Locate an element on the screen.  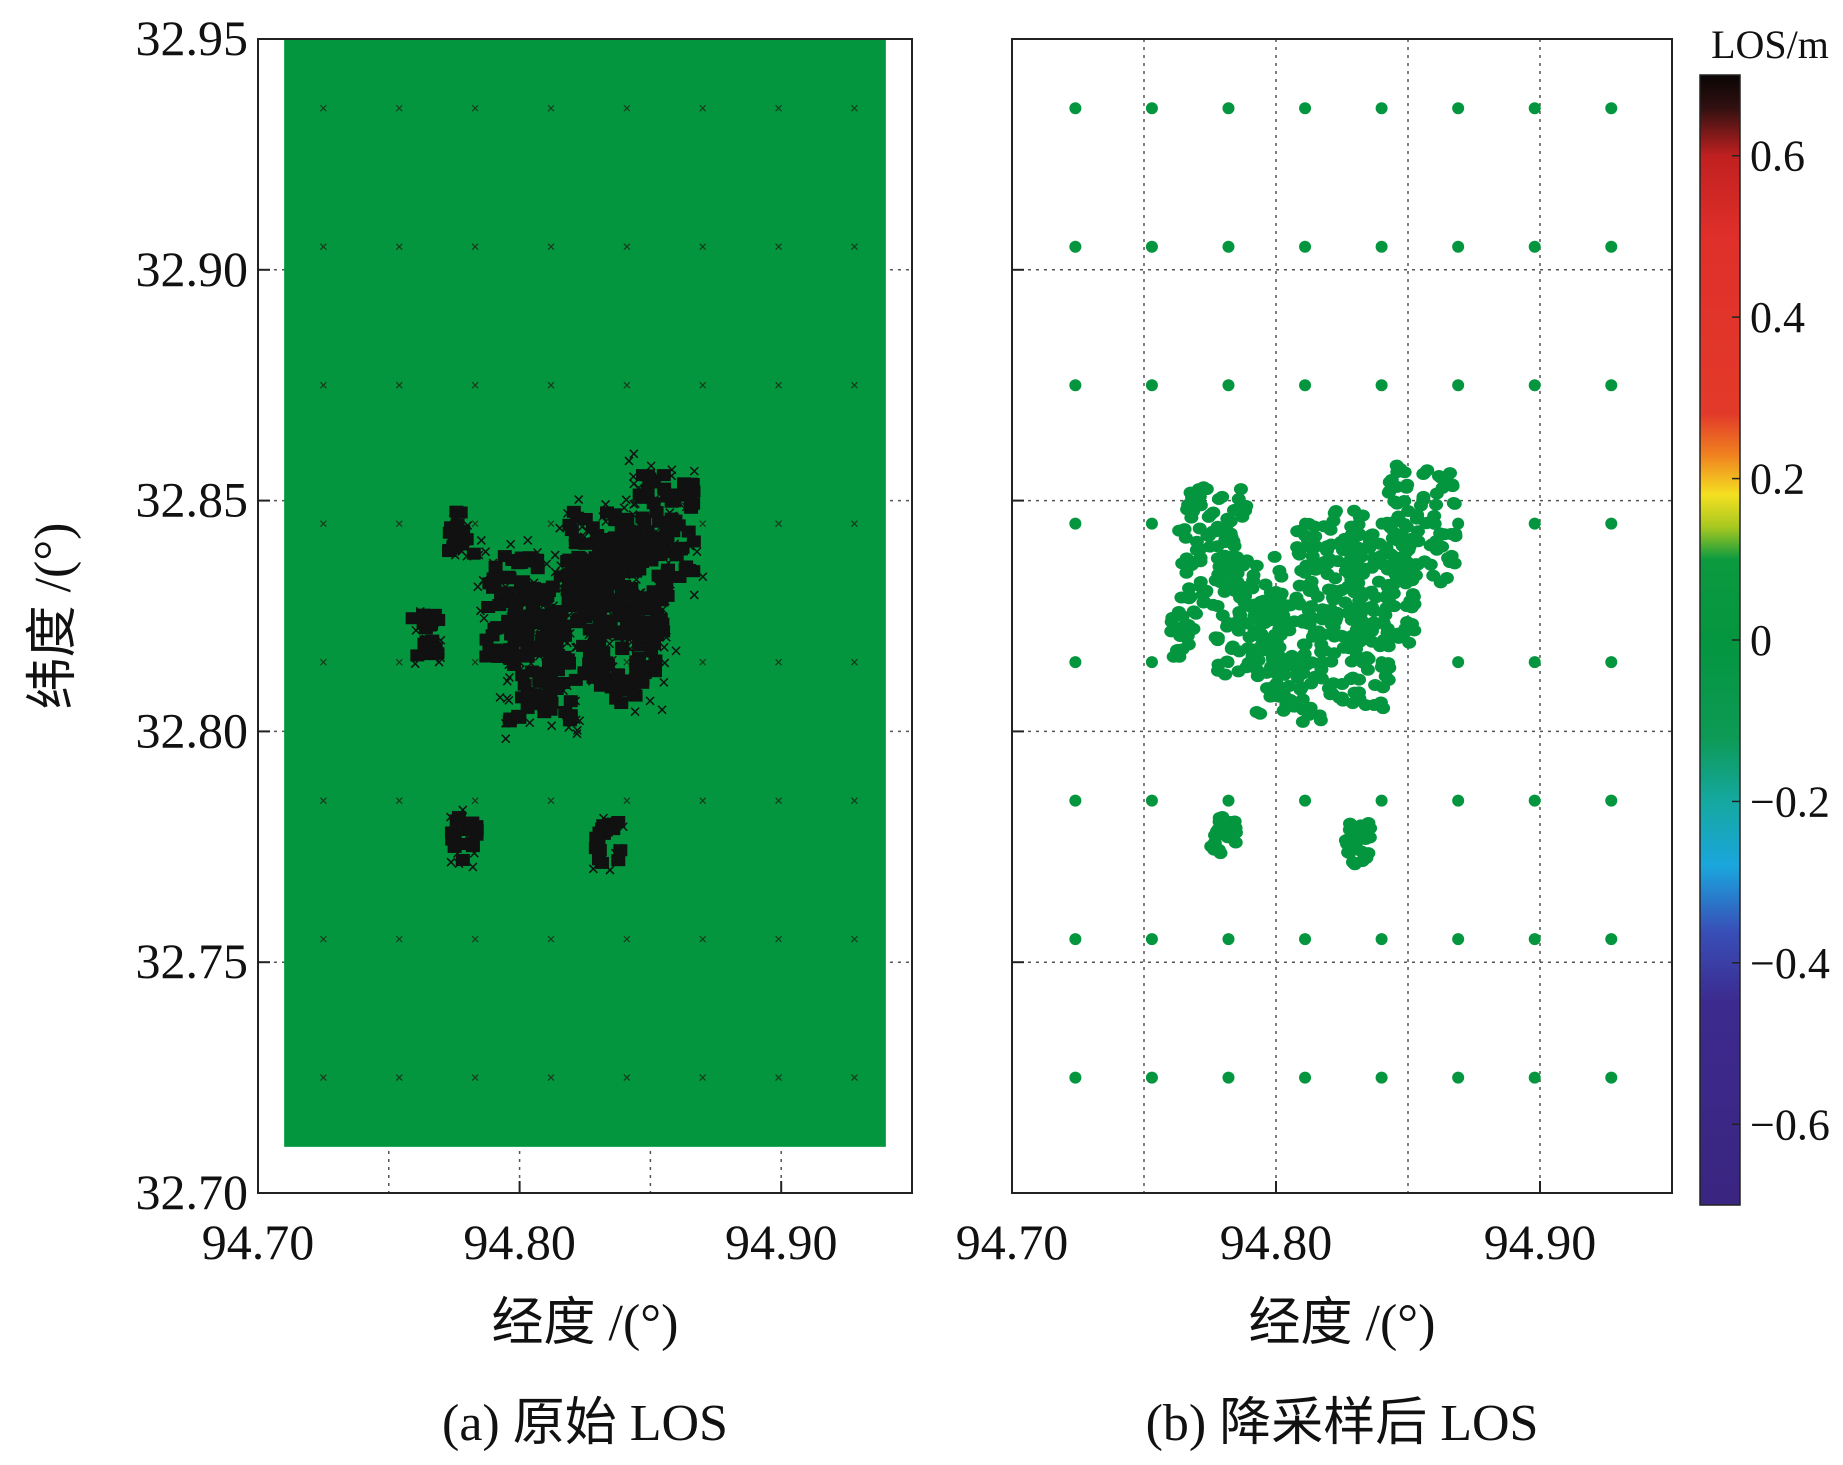
colorbar-tick-label: −0.2 is located at coordinates (1790, 801).